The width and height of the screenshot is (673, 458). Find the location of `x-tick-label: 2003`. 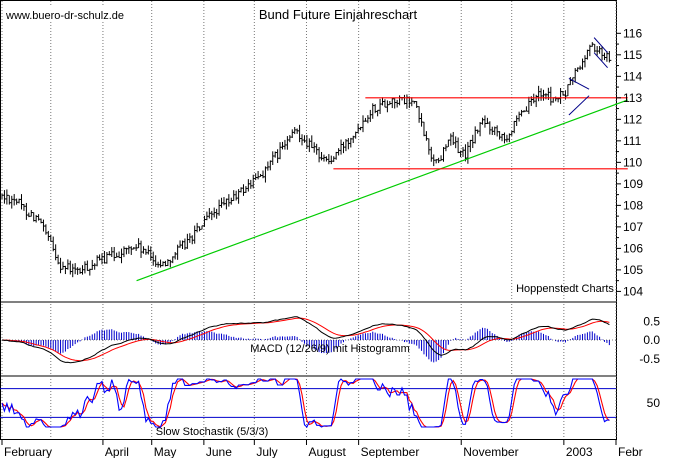

x-tick-label: 2003 is located at coordinates (579, 451).